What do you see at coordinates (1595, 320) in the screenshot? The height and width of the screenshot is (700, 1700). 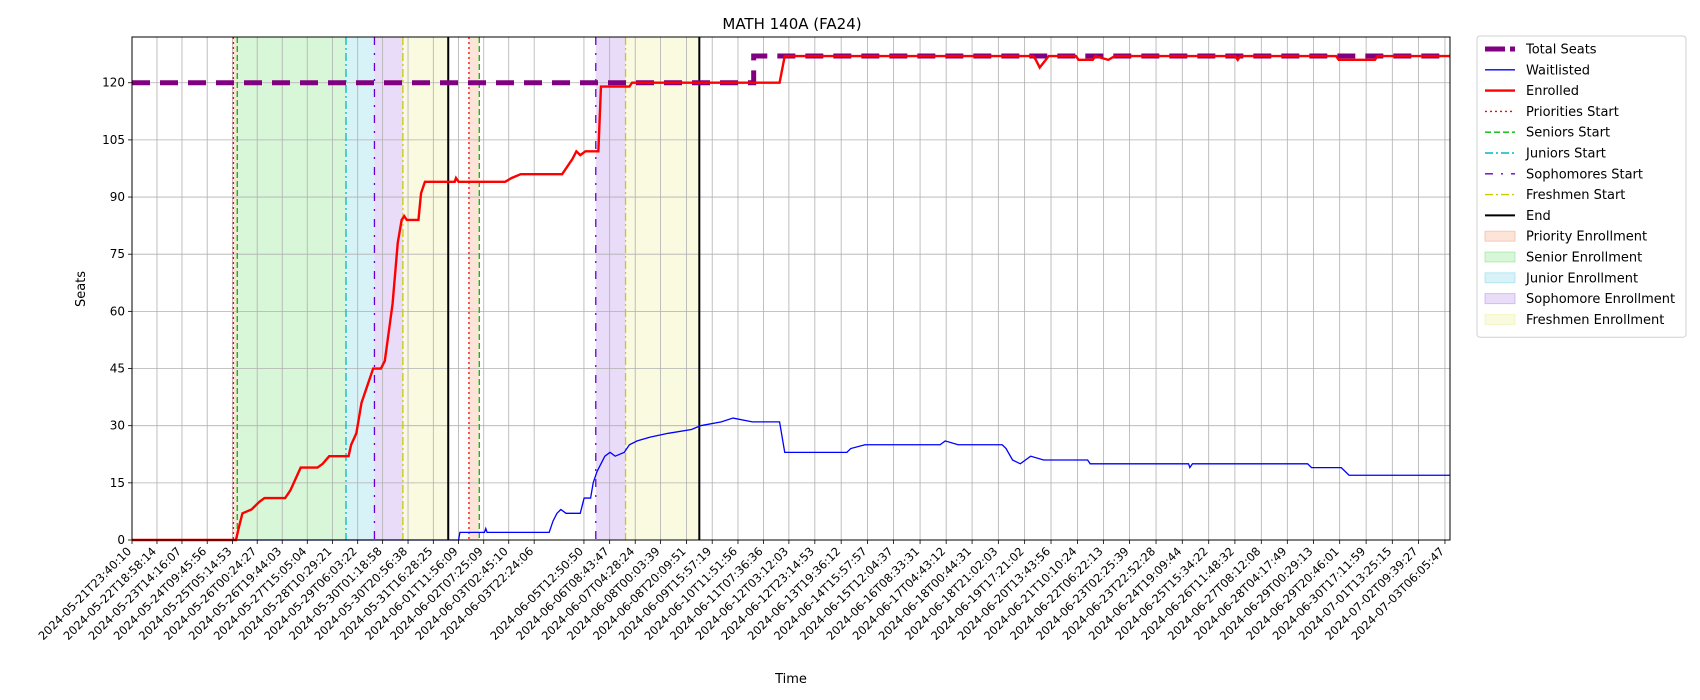 I see `legend-label-freshmen-enrollment: Freshmen Enrollment` at bounding box center [1595, 320].